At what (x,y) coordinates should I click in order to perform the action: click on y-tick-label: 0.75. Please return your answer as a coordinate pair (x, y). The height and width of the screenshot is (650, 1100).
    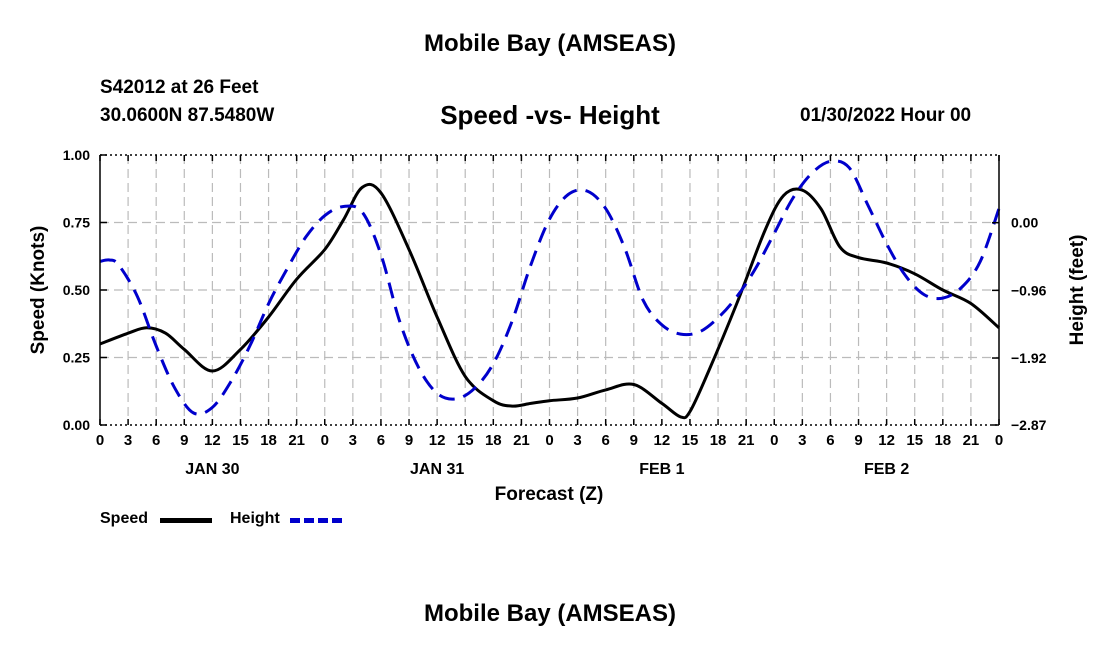
    Looking at the image, I should click on (76, 223).